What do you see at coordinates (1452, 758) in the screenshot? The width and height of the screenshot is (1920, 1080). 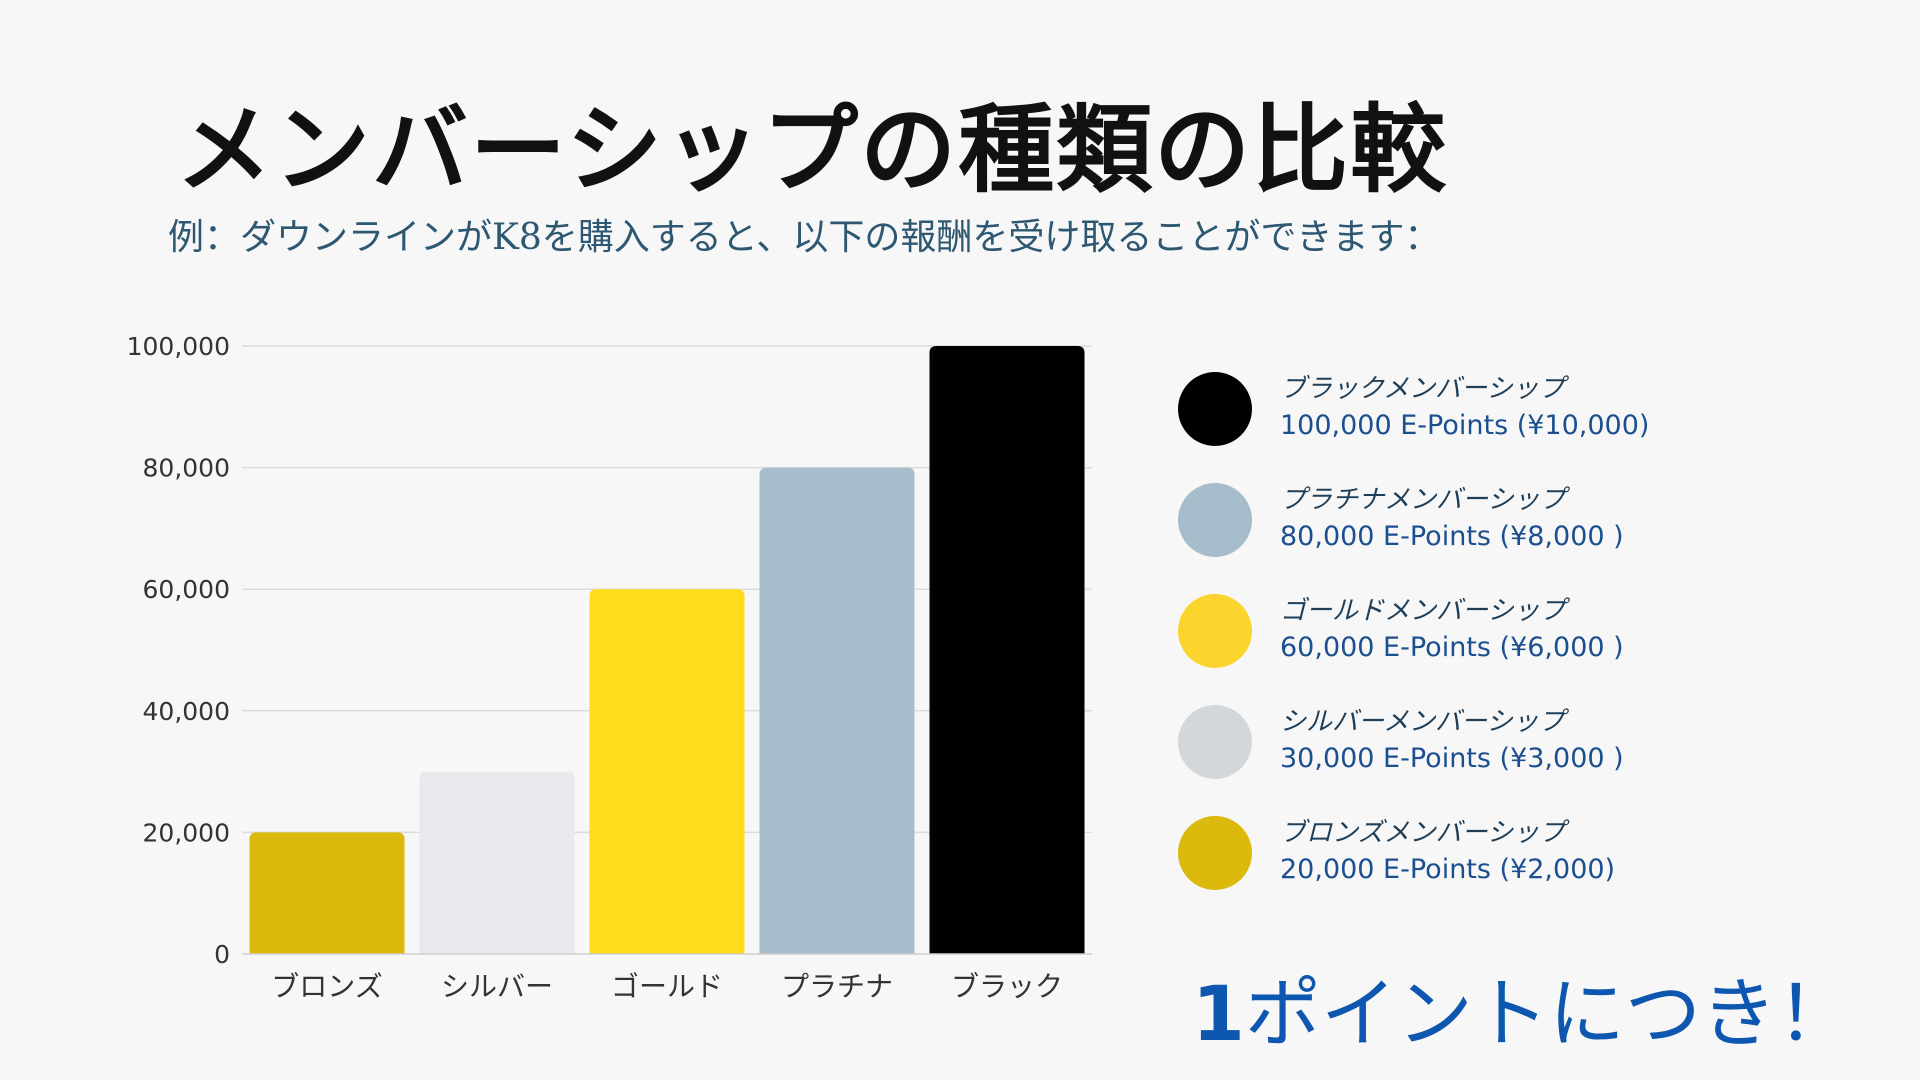 I see `legend-points-silver: 30,000 E-Points (¥3,000 )` at bounding box center [1452, 758].